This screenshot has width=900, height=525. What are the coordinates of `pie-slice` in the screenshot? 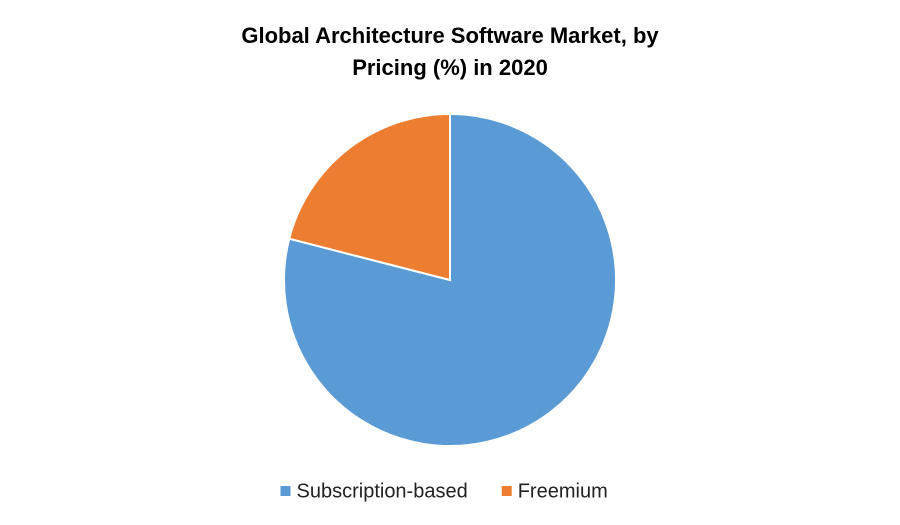 It's located at (369, 197).